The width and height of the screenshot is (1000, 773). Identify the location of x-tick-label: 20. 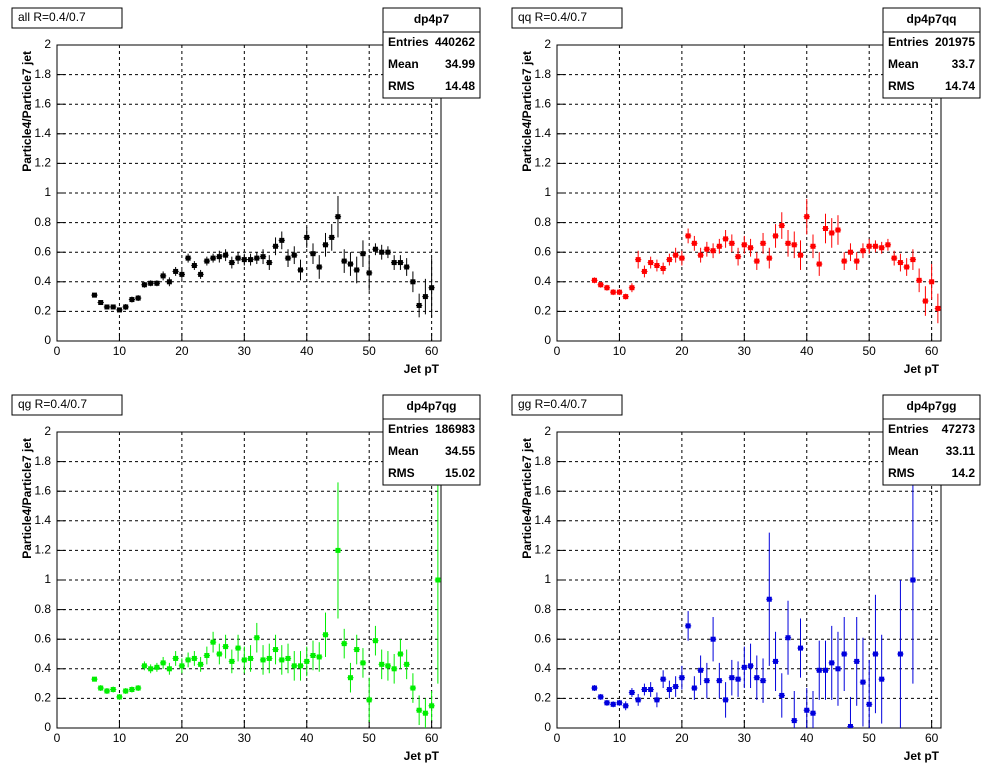
(682, 351).